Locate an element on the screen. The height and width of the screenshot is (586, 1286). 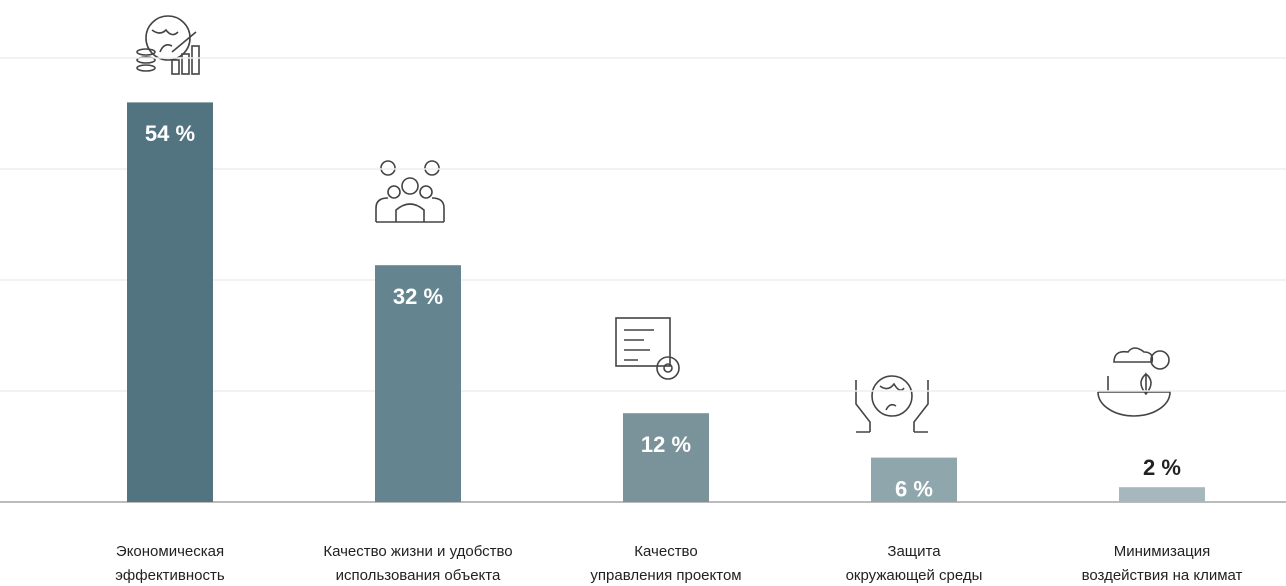
icon-people is located at coordinates (410, 191).